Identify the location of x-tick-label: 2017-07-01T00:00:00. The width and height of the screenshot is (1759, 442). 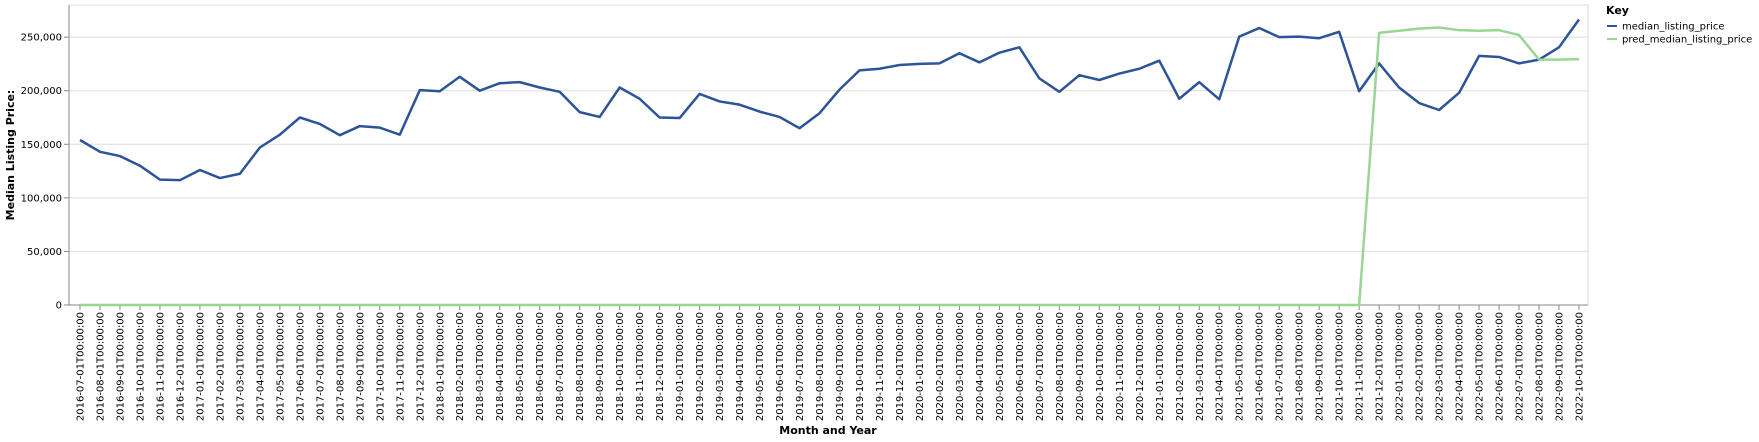
(320, 366).